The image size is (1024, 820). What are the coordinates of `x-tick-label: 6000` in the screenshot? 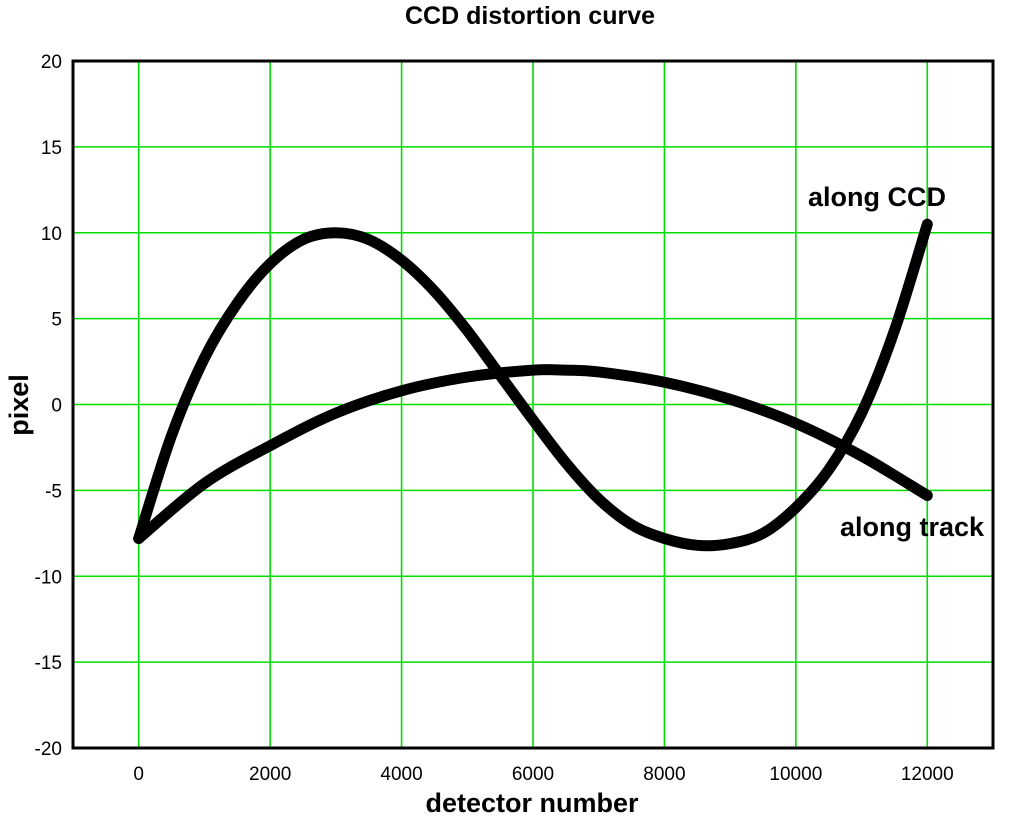 It's located at (533, 774).